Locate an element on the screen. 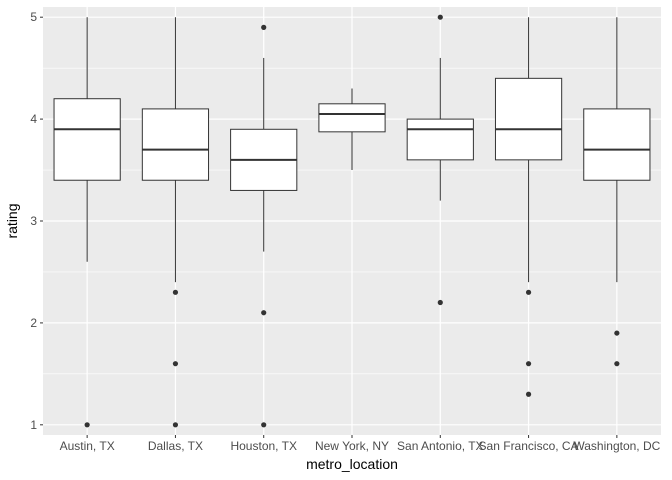 The image size is (672, 480). x-tick-label: San Antonio, TX is located at coordinates (440, 446).